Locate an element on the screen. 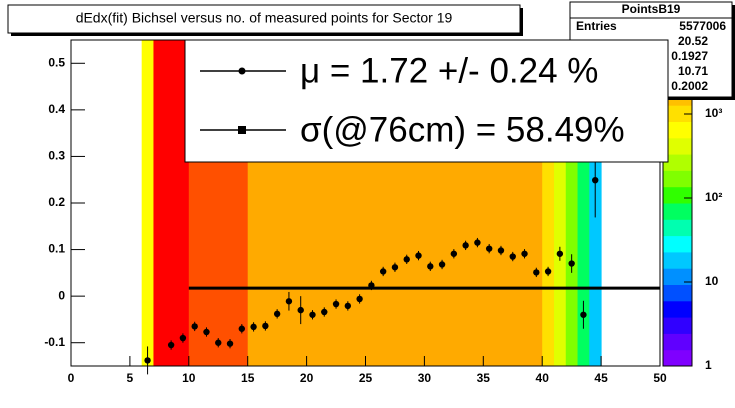 This screenshot has height=408, width=735. x-tick-label: 35 is located at coordinates (484, 378).